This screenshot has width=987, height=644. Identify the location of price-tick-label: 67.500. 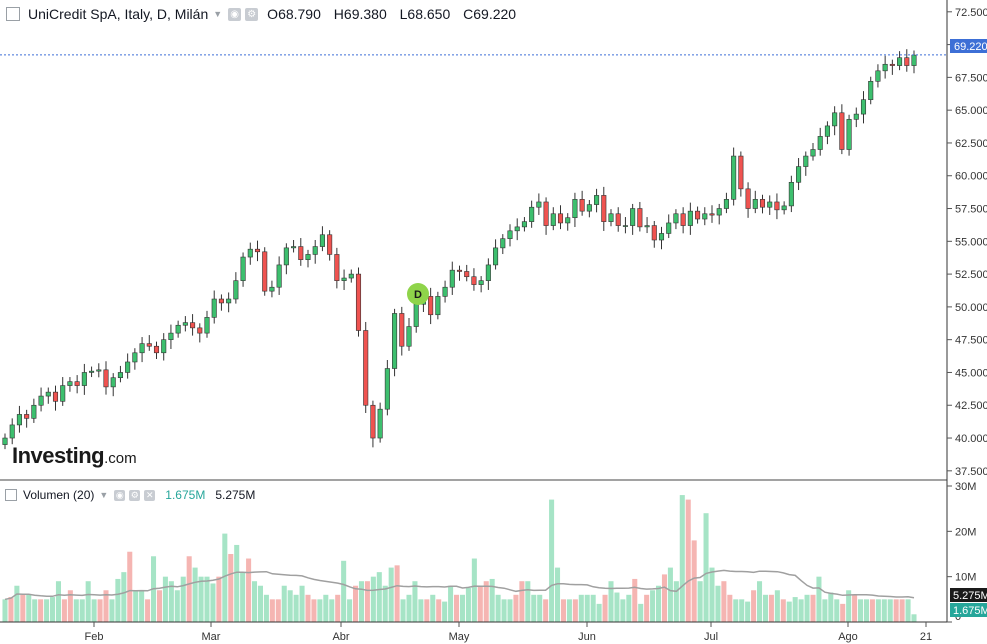
(971, 78).